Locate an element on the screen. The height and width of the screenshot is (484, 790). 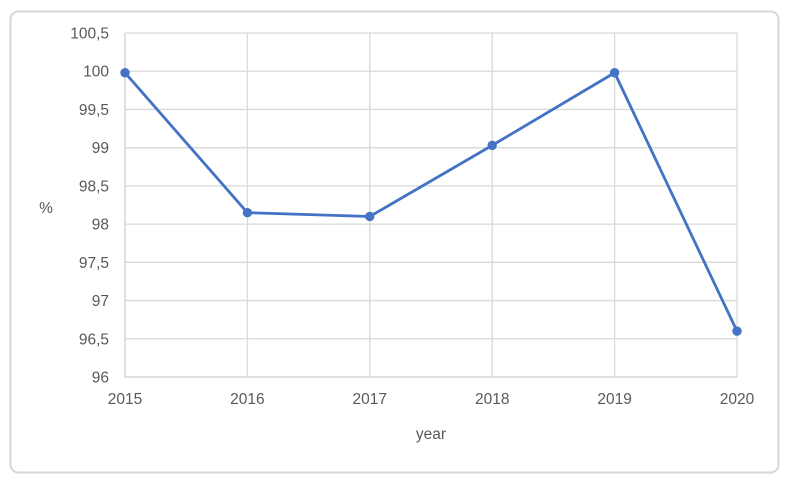
y-tick-label: 96 is located at coordinates (100, 378).